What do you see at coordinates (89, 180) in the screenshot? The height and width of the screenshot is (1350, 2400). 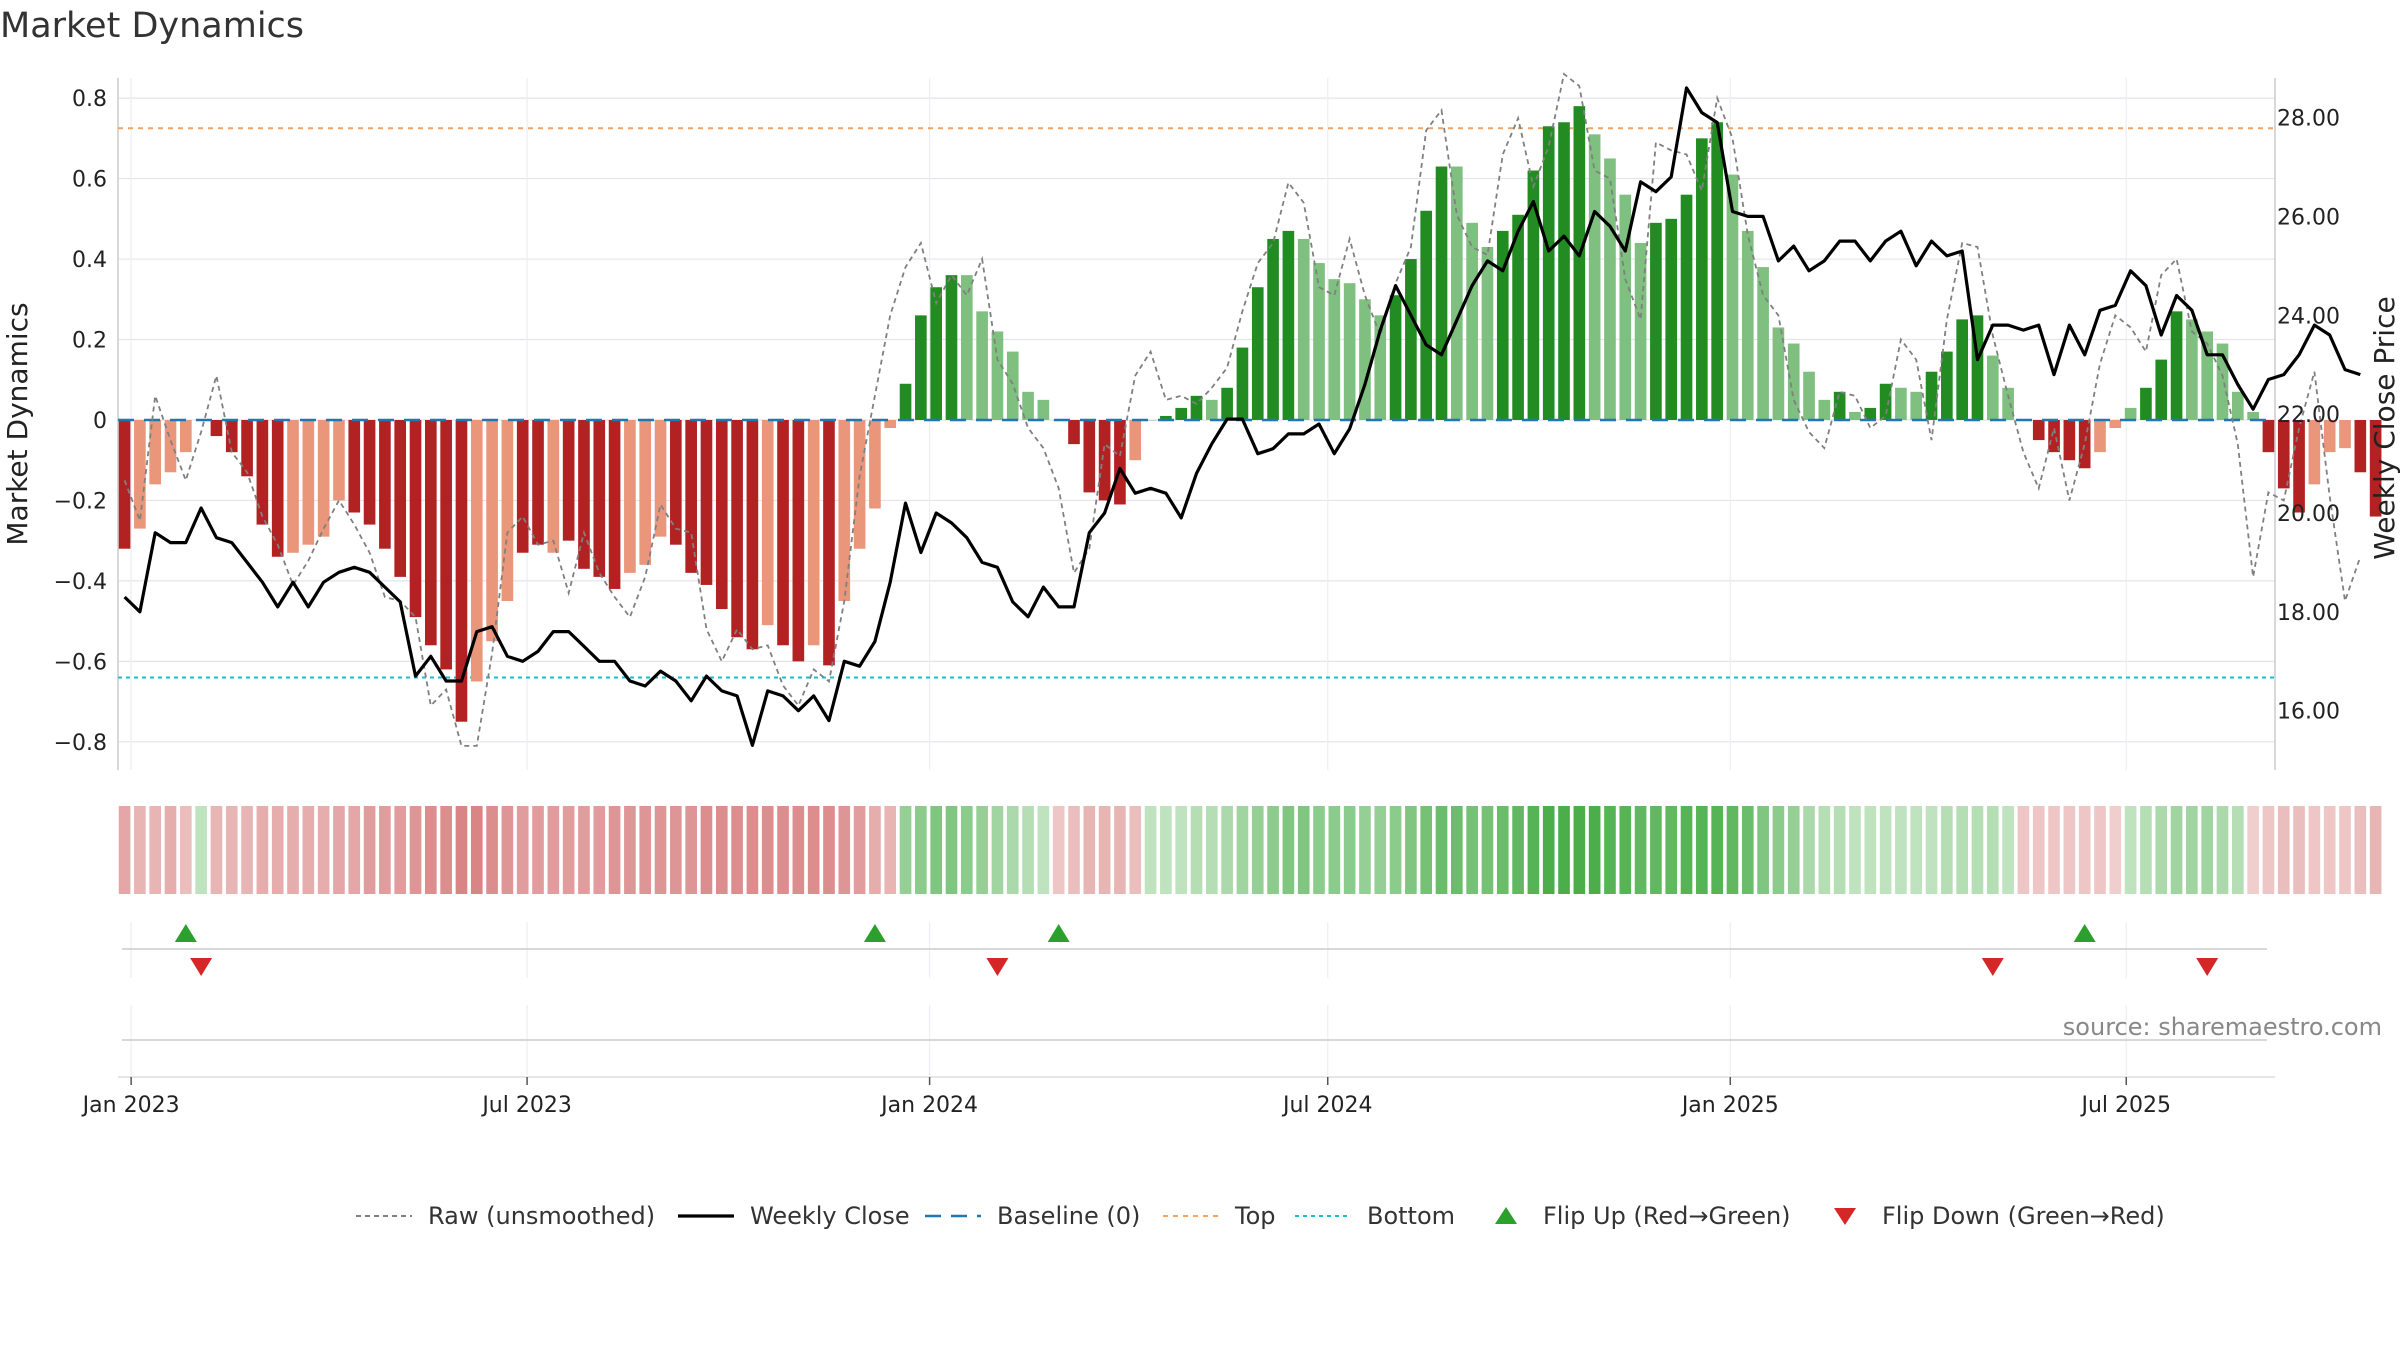 I see `y-left-tick-label: 0.6` at bounding box center [89, 180].